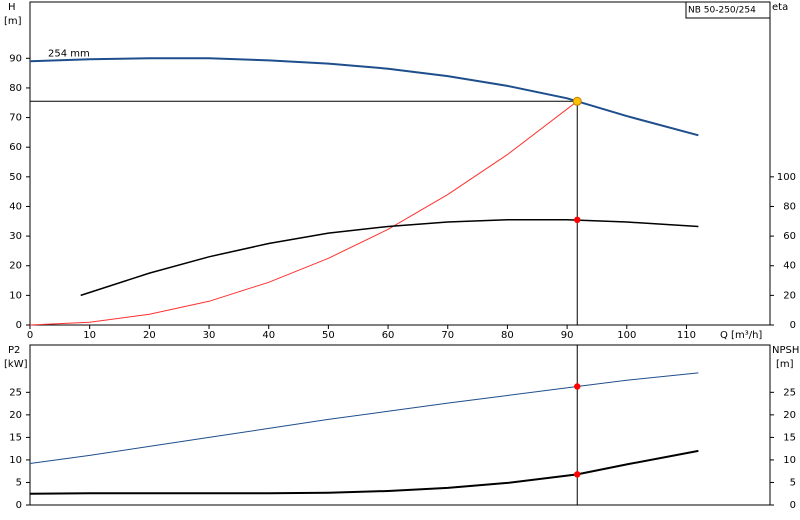 The height and width of the screenshot is (520, 800). I want to click on y-tick-label: 40, so click(15, 206).